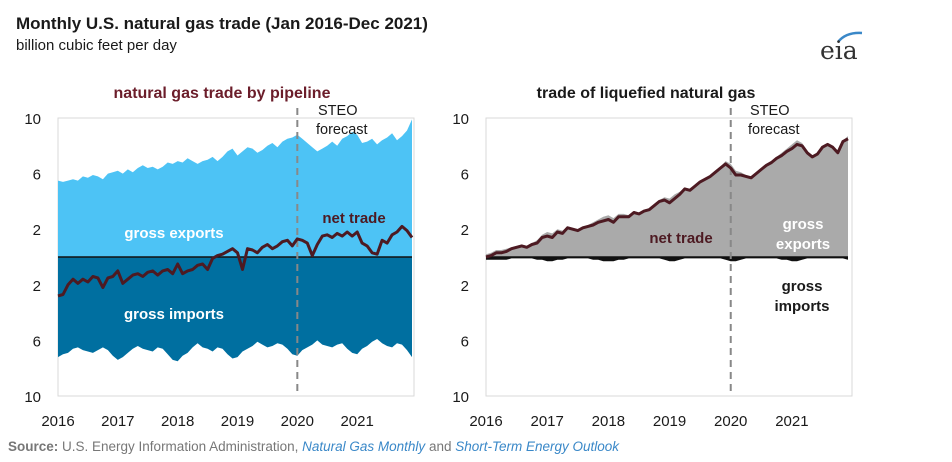 Image resolution: width=952 pixels, height=462 pixels. What do you see at coordinates (646, 93) in the screenshot?
I see `lng-panel-title: trade of liquefied natural gas` at bounding box center [646, 93].